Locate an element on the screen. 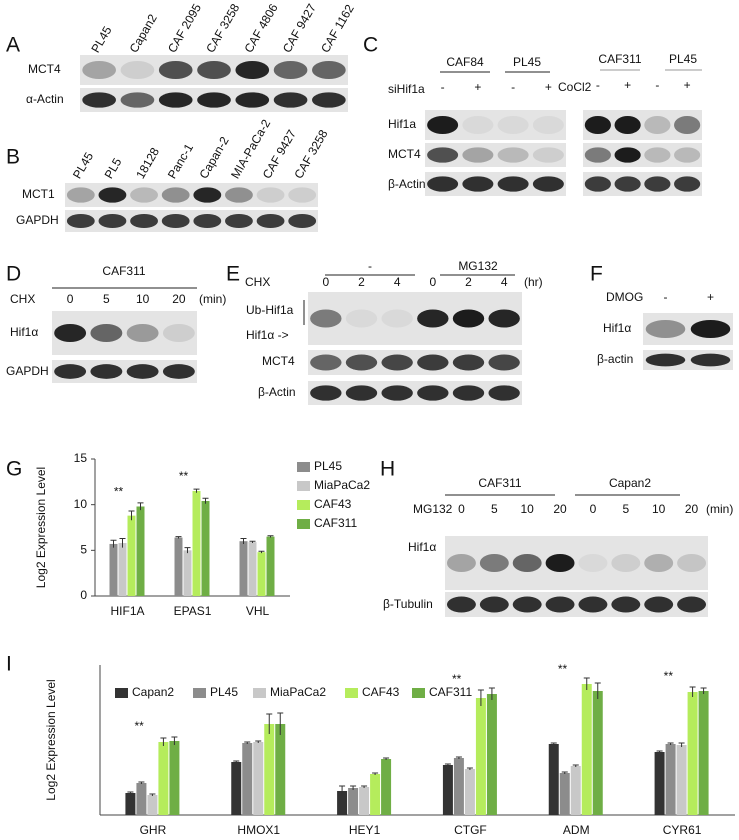 Image resolution: width=739 pixels, height=840 pixels. lane-label: Capan-2 is located at coordinates (214, 157).